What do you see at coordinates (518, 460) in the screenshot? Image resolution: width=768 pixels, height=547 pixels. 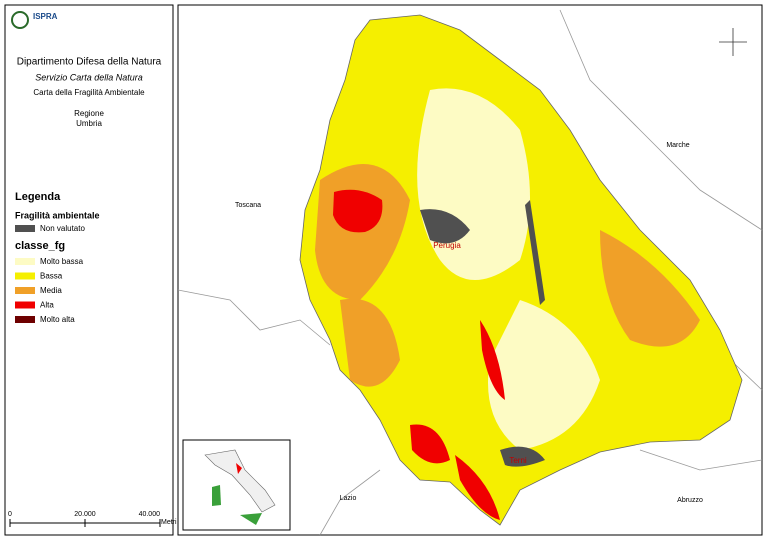 I see `city-label: Terni` at bounding box center [518, 460].